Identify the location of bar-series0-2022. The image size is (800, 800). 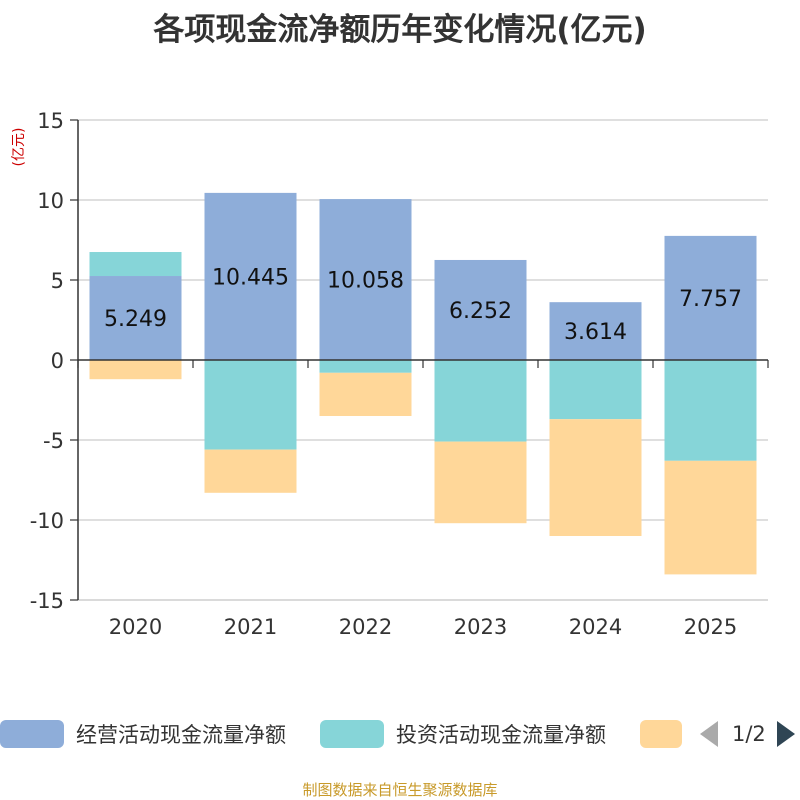
(365, 279).